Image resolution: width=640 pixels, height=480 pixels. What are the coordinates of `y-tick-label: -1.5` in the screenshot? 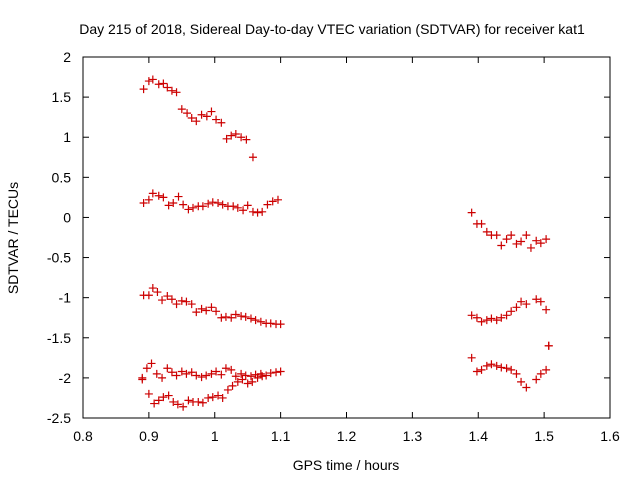 It's located at (59, 338).